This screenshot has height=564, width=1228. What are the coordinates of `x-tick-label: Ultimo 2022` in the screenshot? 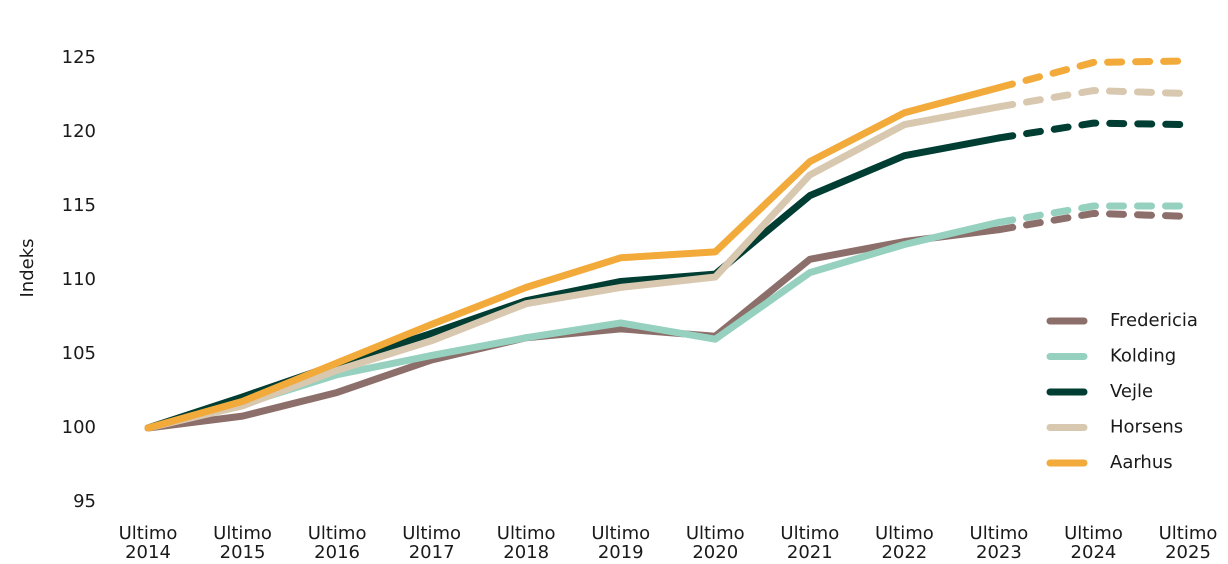 It's located at (904, 543).